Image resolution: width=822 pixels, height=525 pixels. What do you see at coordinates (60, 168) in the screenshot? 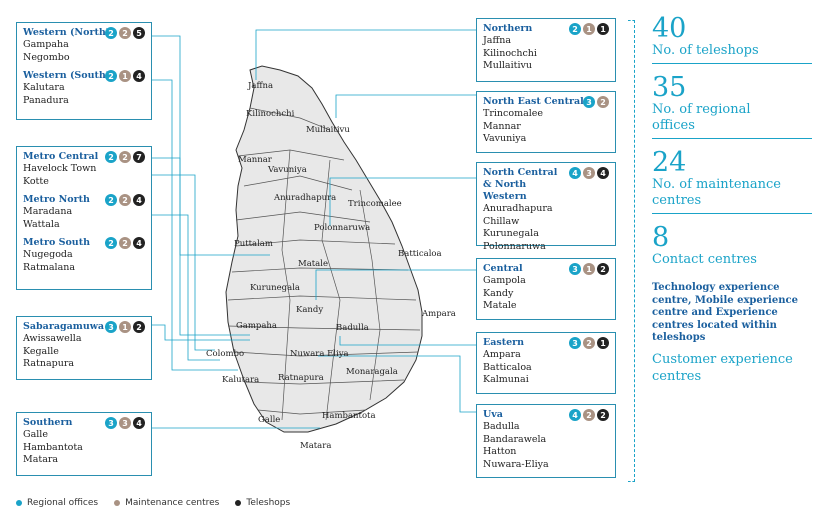
I see `town-name: Havelock Town` at bounding box center [60, 168].